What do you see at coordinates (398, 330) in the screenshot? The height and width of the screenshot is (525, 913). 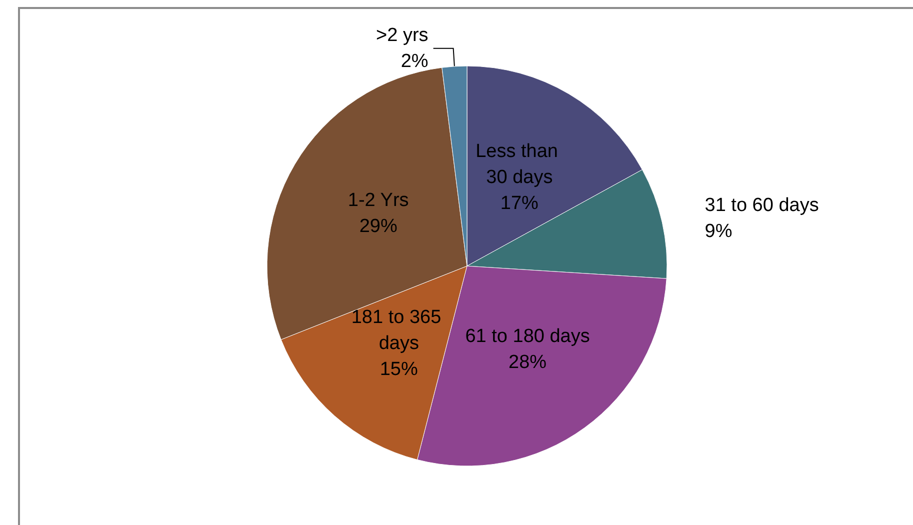 I see `slice-label: 181 to 365 days` at bounding box center [398, 330].